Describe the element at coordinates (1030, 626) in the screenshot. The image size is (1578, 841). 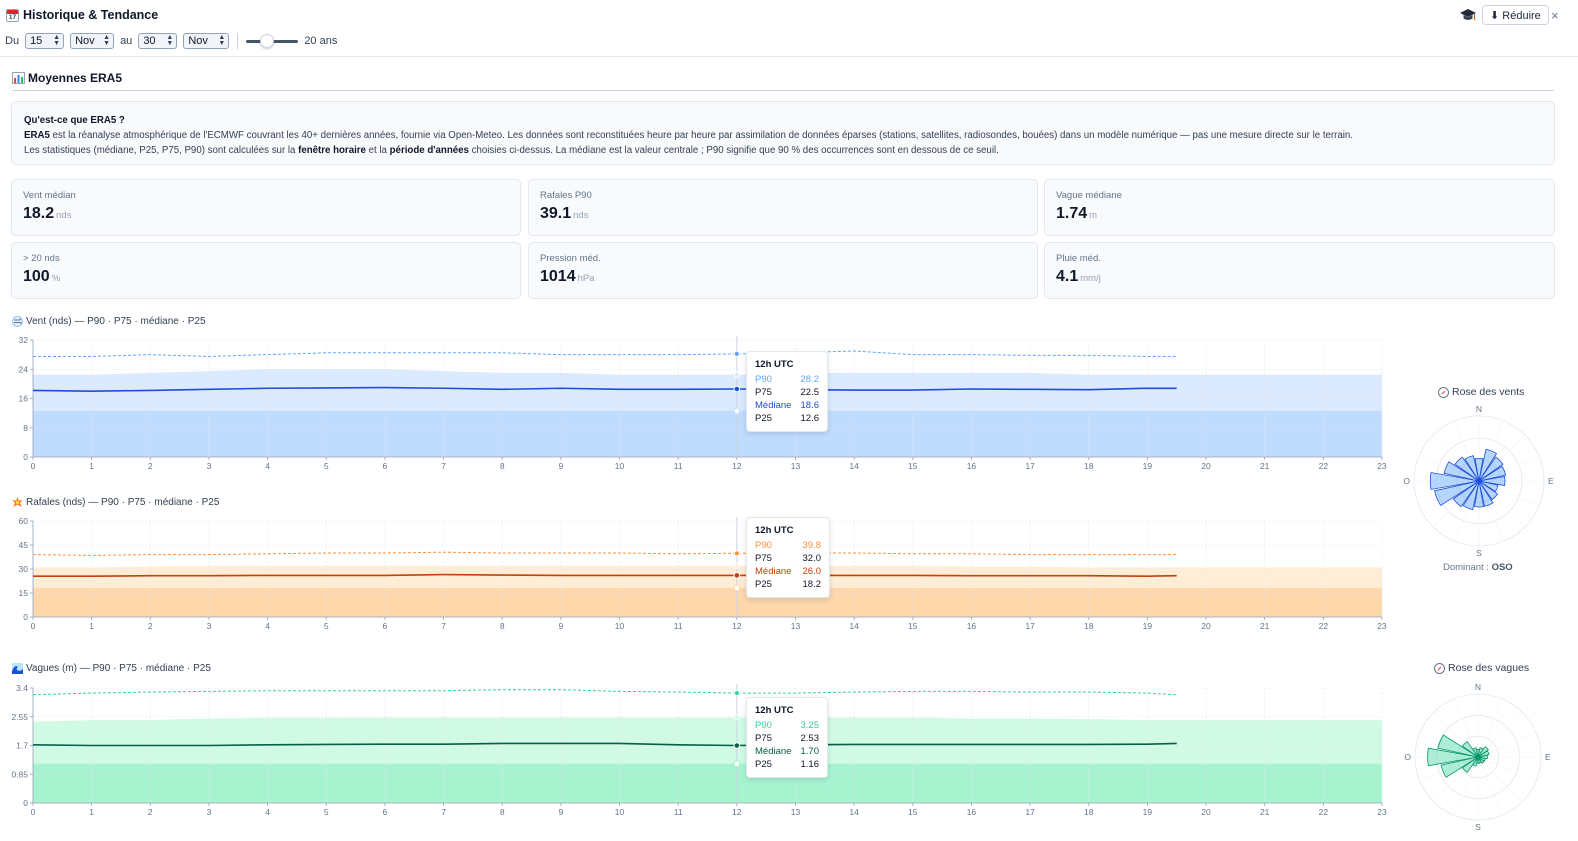
I see `gust-x-tick-label: 17` at that location.